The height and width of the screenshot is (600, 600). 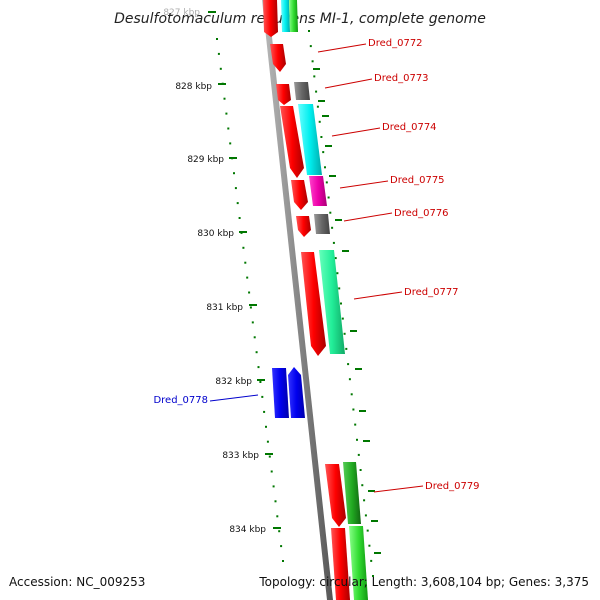 What do you see at coordinates (310, 139) in the screenshot?
I see `feature-dred-0774-cyan` at bounding box center [310, 139].